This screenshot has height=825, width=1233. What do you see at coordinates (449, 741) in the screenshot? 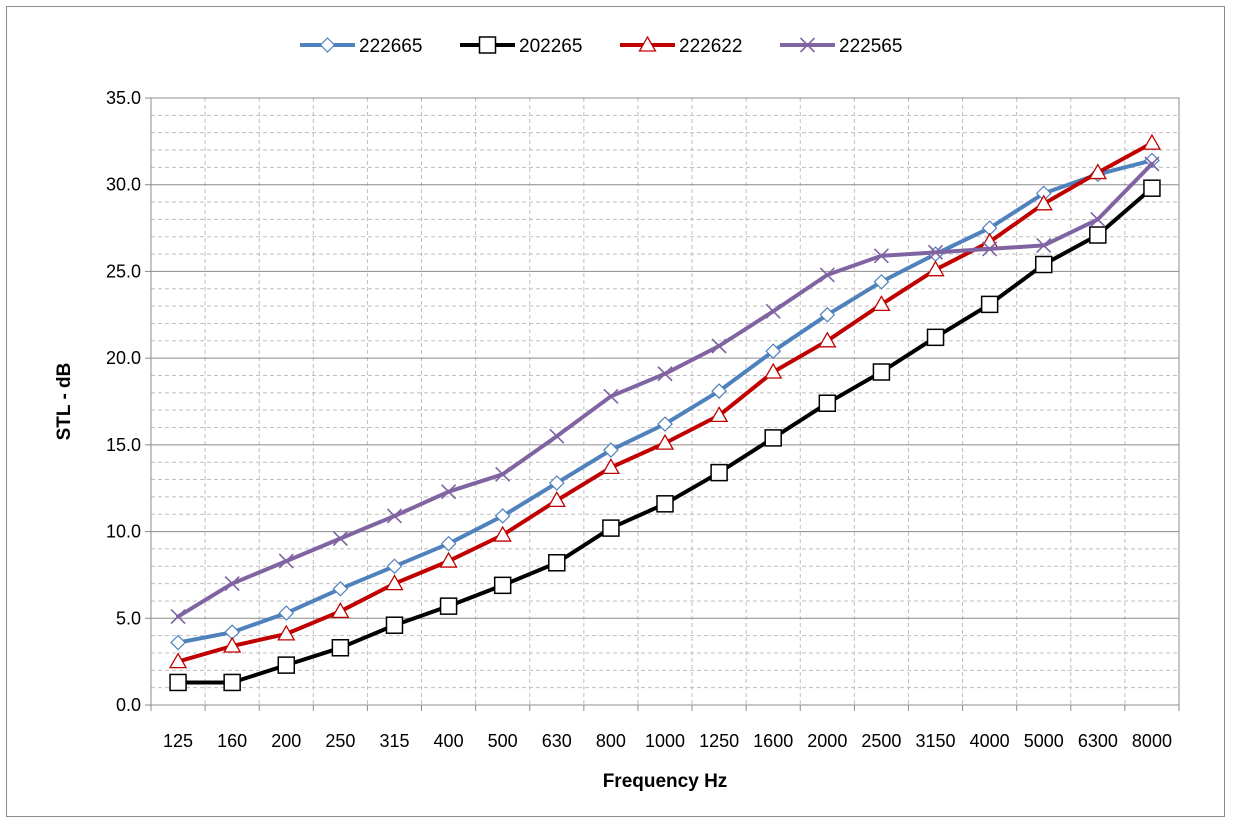
I see `x-tick-label: 400` at bounding box center [449, 741].